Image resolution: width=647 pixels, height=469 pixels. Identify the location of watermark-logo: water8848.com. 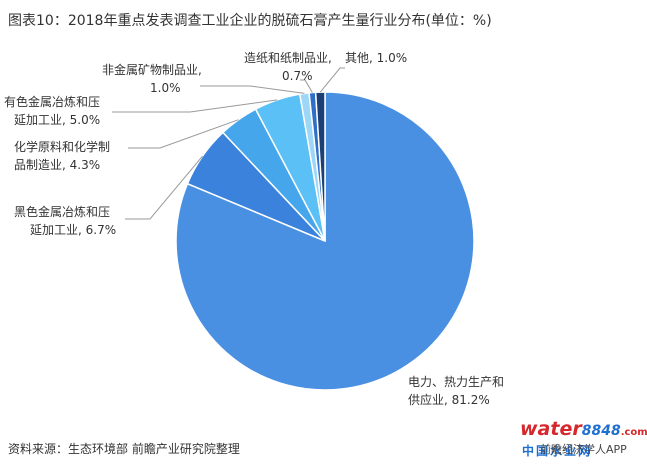
(583, 429).